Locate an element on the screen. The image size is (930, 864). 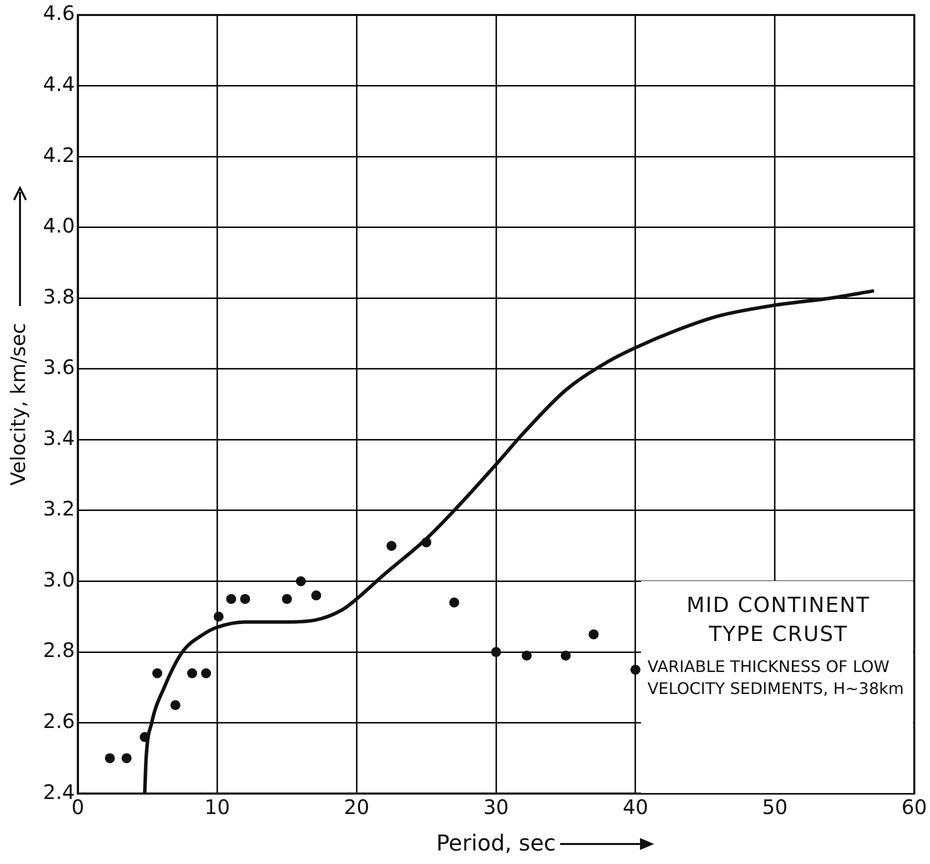
text-box: MID CONTINENT TYPE CRUST VARIABLE THICKNESS OF LOW VELOCITY SEDIMENTS, H~38km is located at coordinates (777, 687).